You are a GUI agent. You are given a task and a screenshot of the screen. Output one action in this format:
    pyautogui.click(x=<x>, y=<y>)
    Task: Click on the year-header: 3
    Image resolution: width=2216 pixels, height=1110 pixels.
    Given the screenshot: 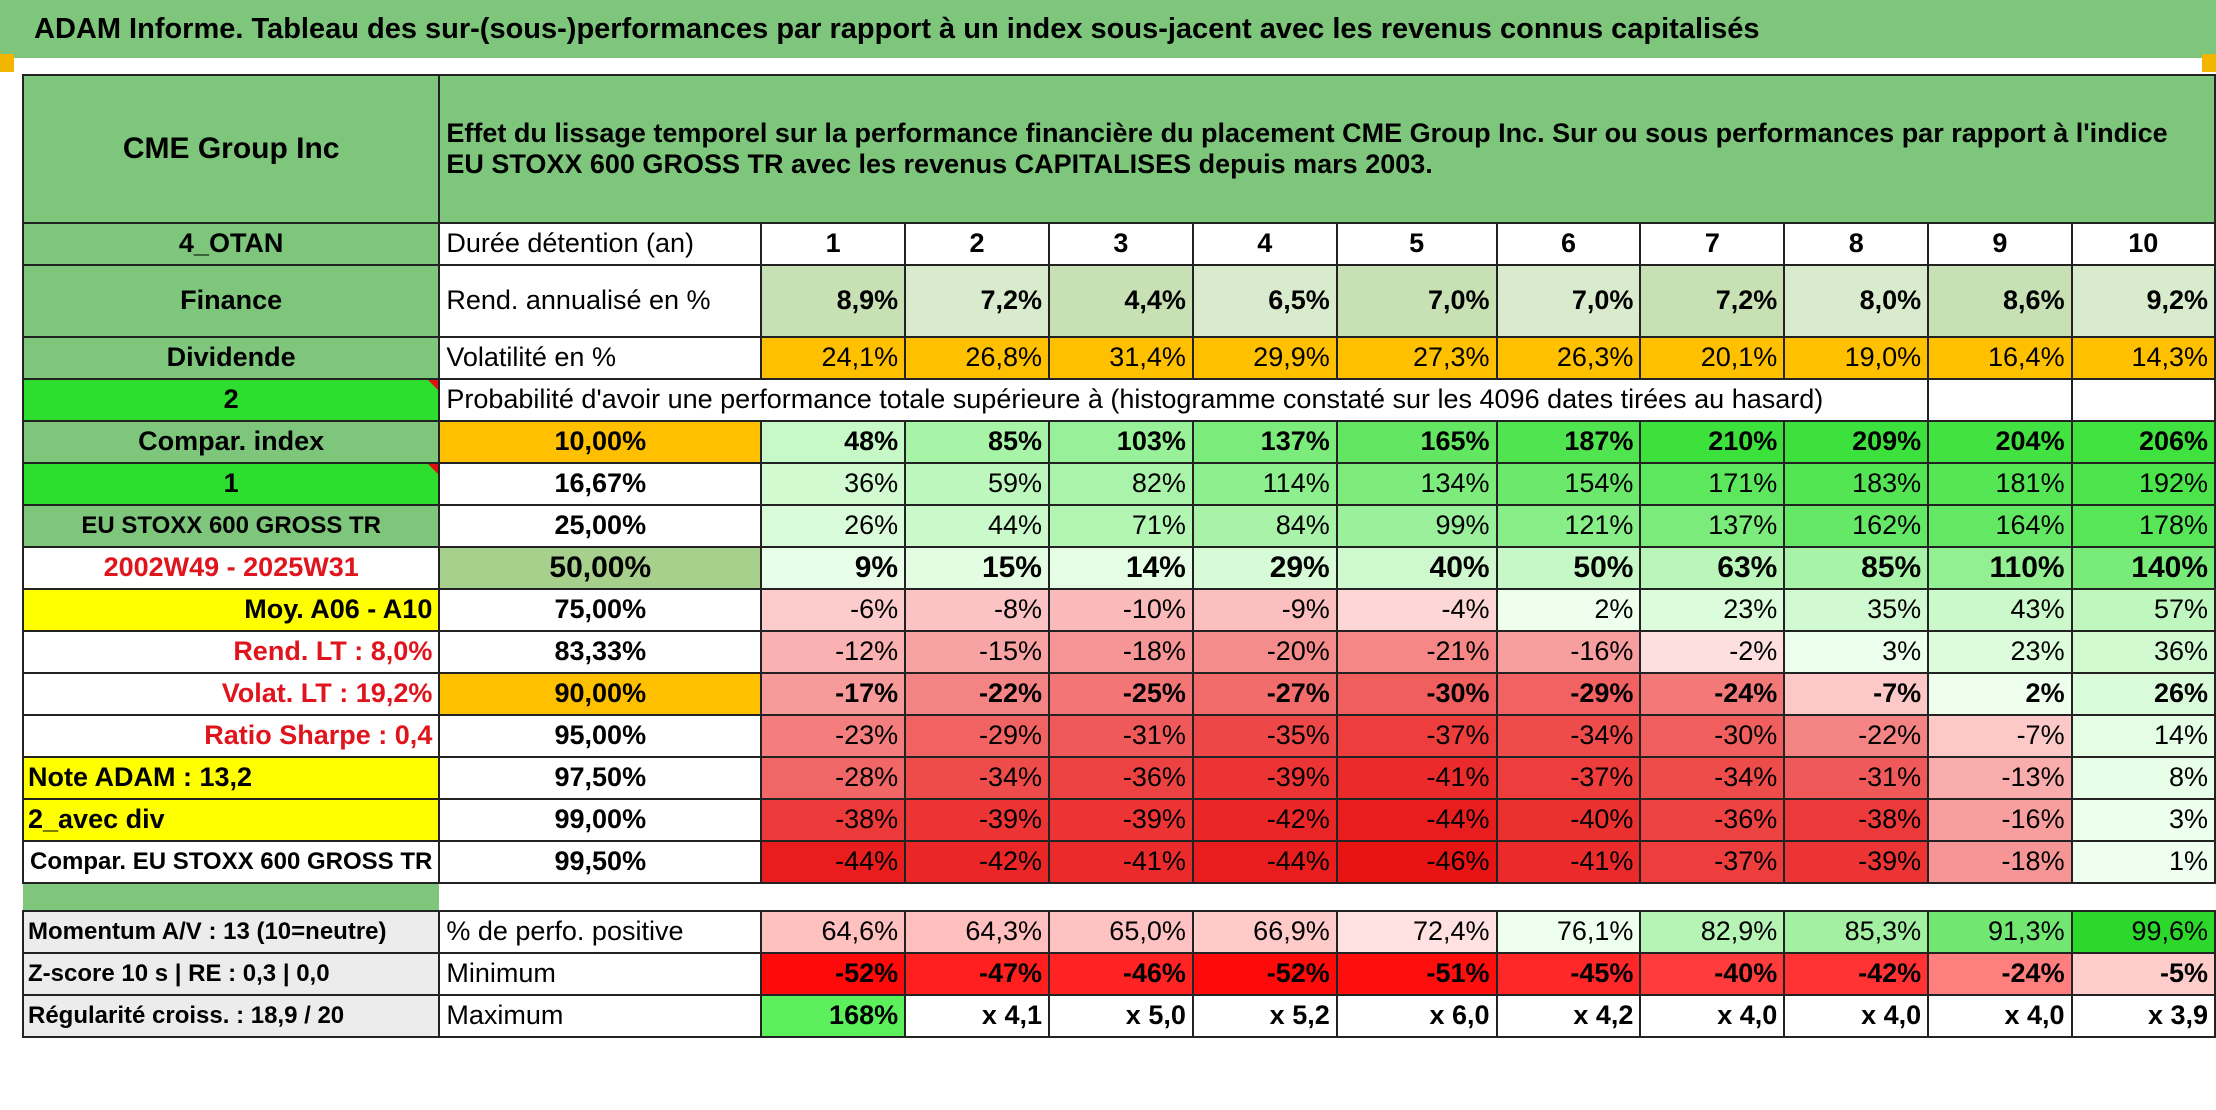 What is the action you would take?
    pyautogui.click(x=1120, y=244)
    